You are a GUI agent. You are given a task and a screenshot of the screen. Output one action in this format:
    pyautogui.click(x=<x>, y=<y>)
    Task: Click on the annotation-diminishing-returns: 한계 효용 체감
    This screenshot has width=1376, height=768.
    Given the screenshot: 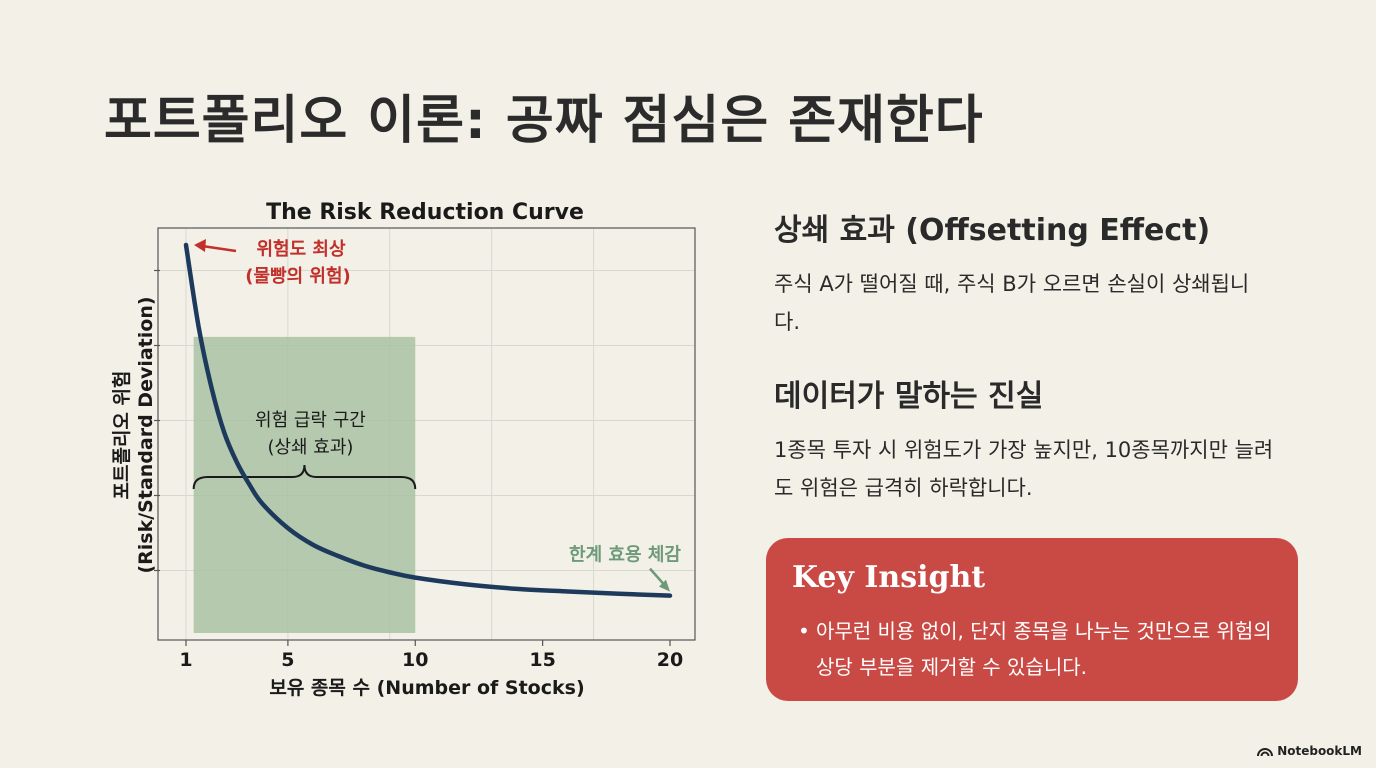 What is the action you would take?
    pyautogui.click(x=625, y=568)
    